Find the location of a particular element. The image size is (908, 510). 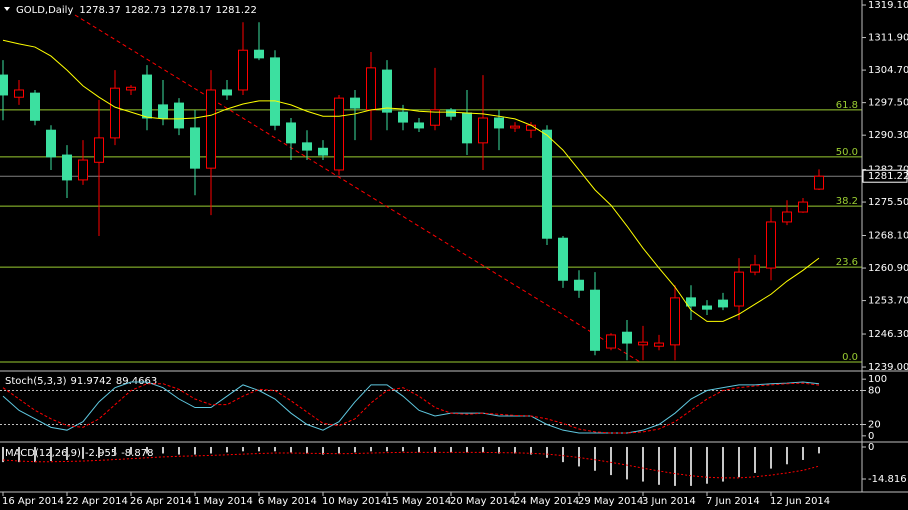

menu-icon is located at coordinates (7, 9).